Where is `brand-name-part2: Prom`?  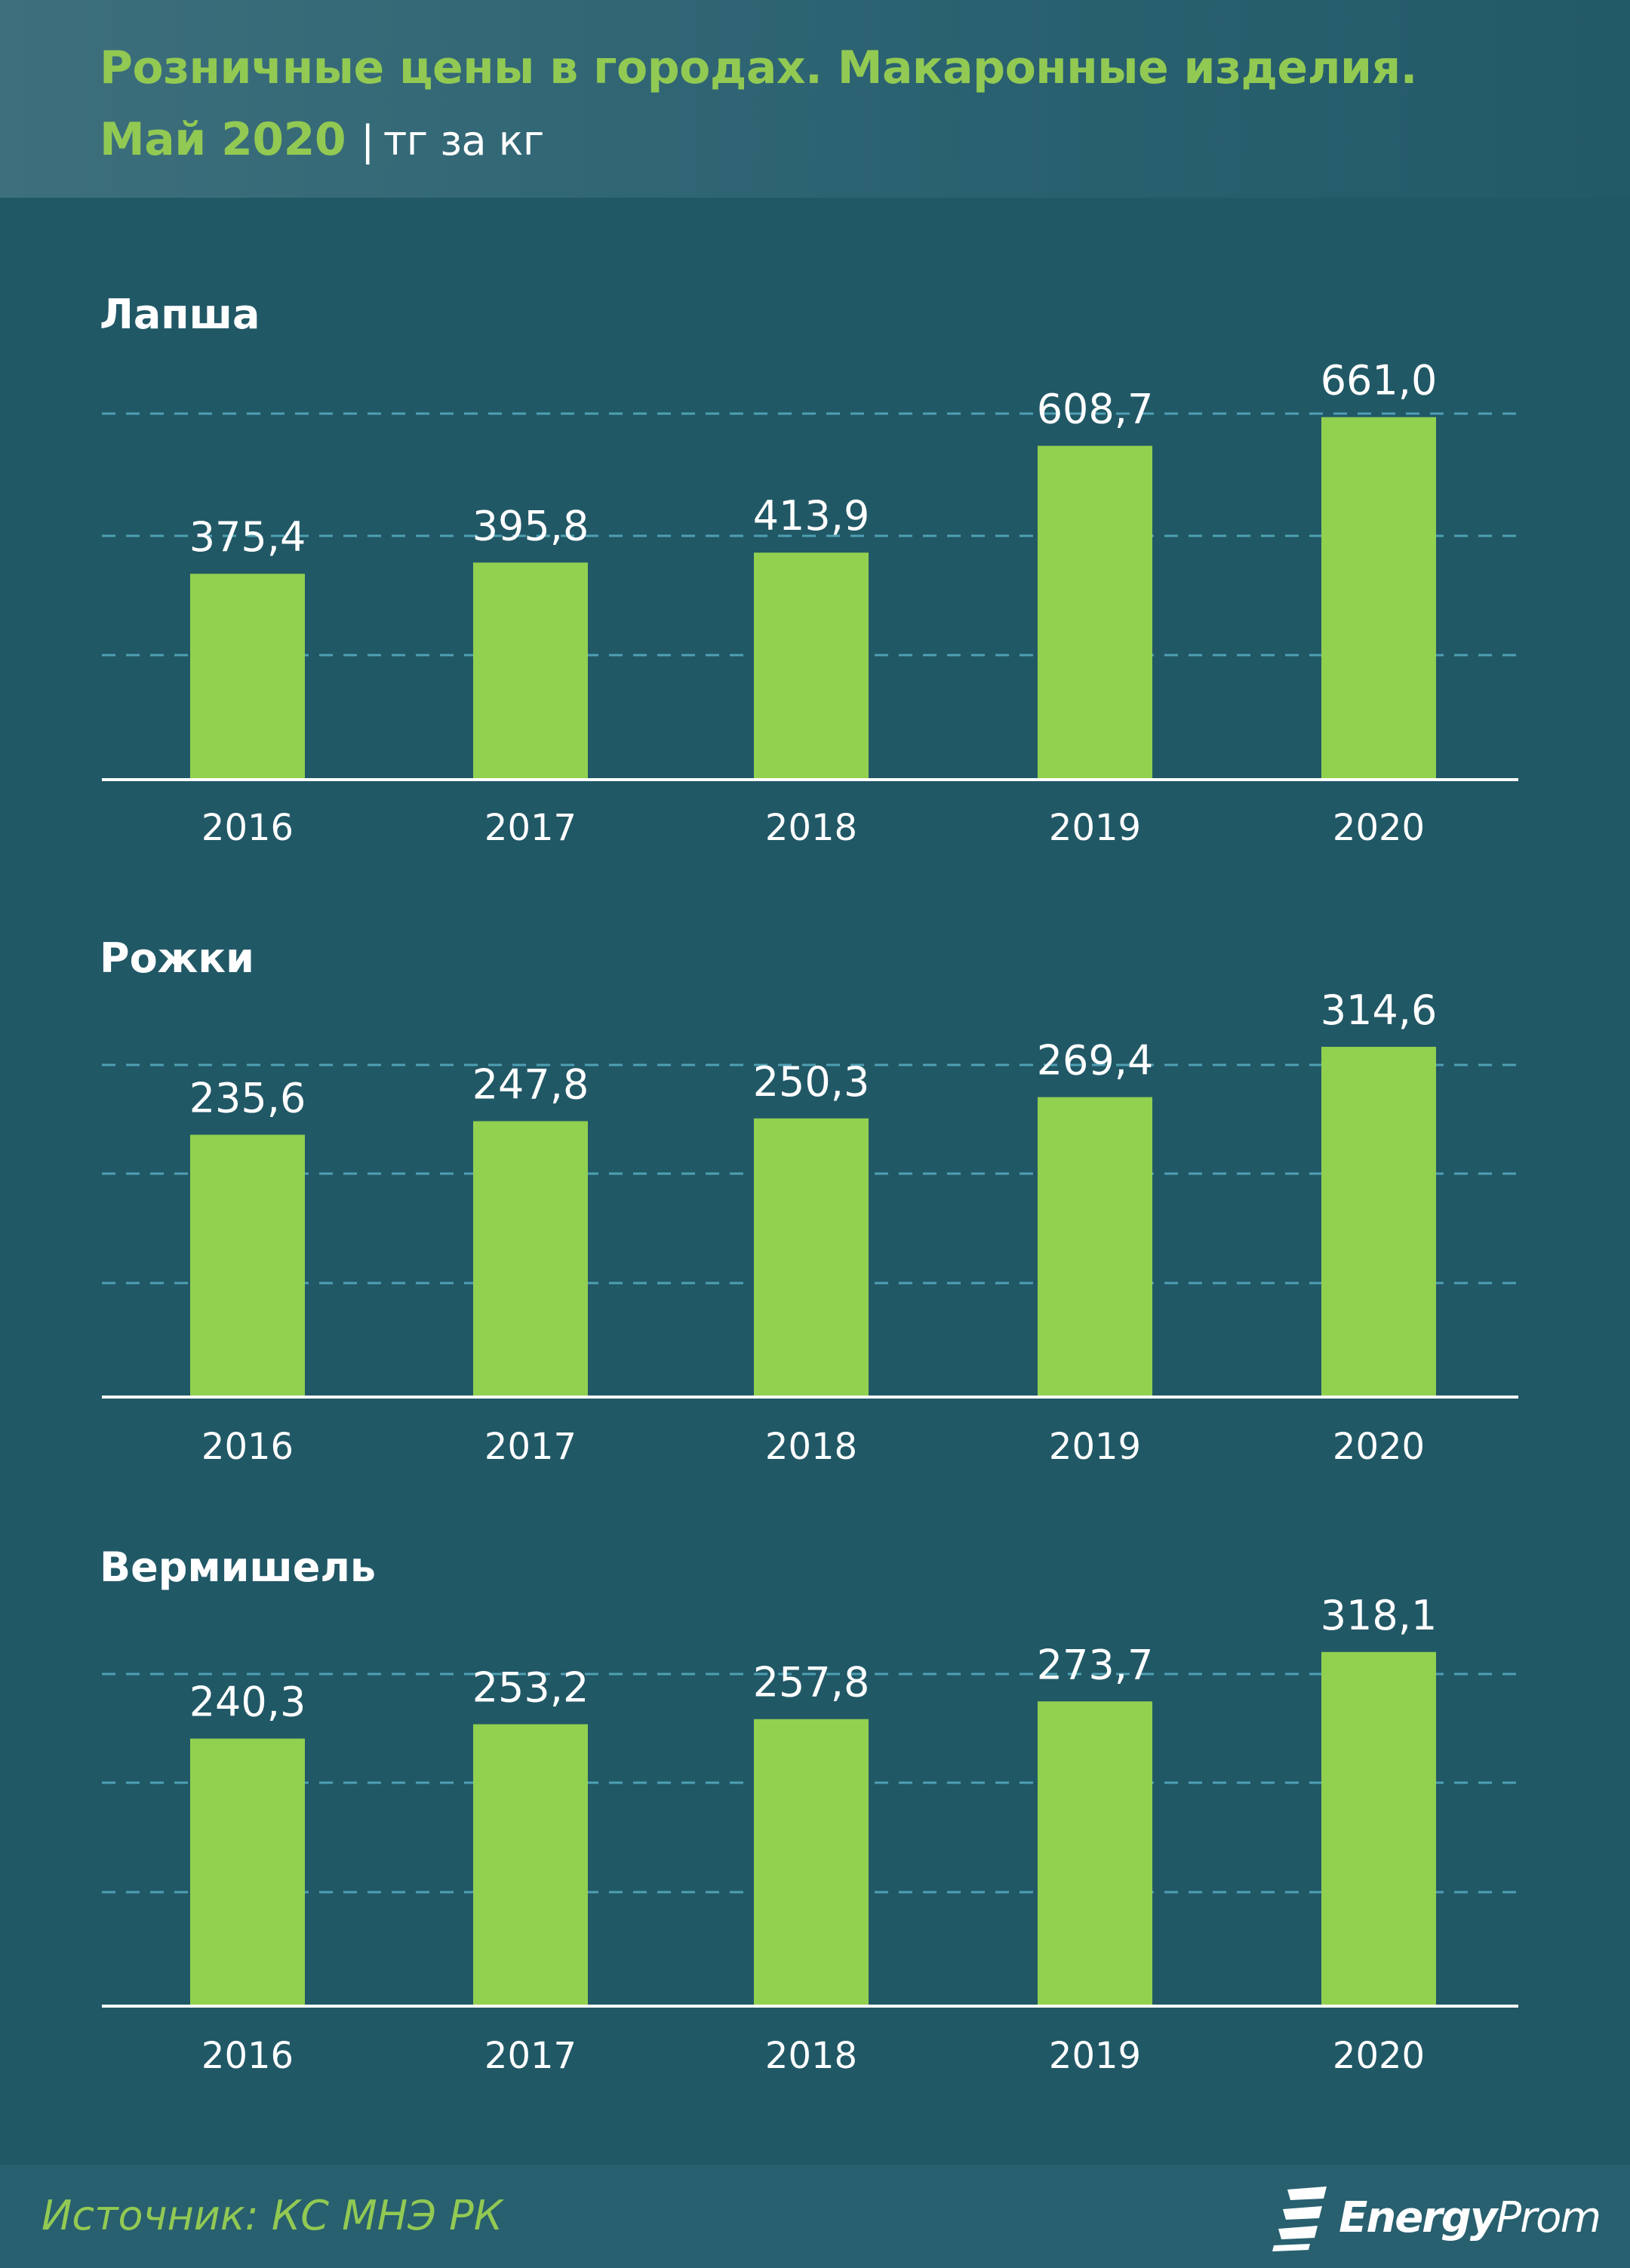
brand-name-part2: Prom is located at coordinates (1548, 2217).